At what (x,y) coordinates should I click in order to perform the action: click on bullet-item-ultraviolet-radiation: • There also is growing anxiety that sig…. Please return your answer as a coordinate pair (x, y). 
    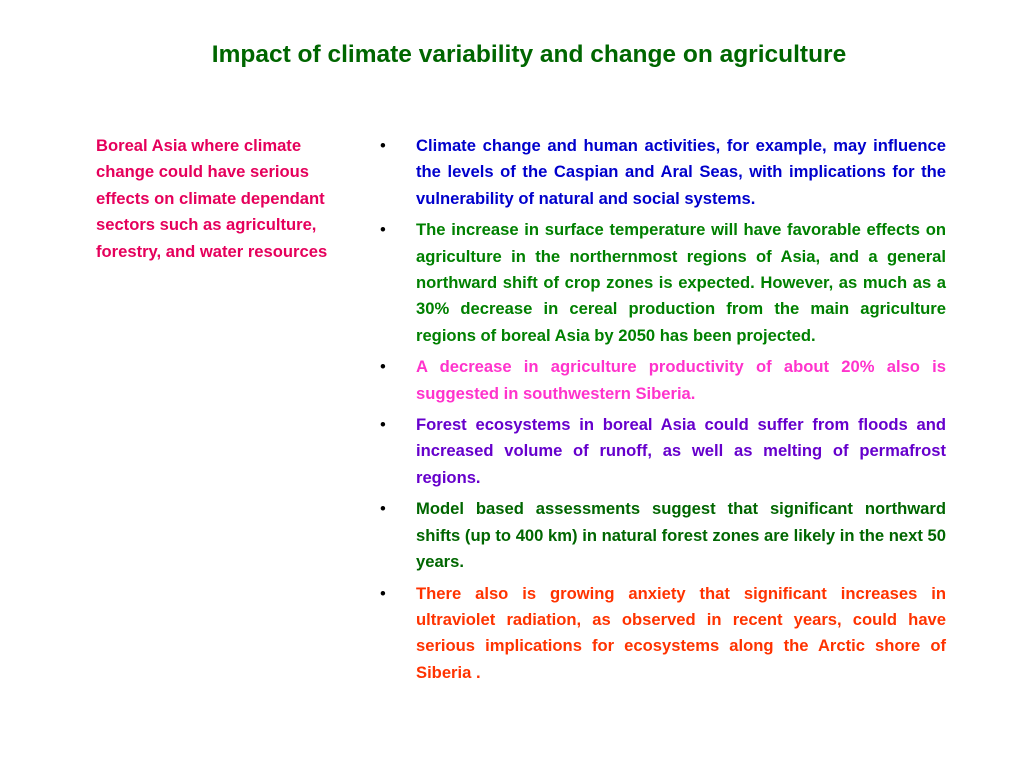
    Looking at the image, I should click on (660, 634).